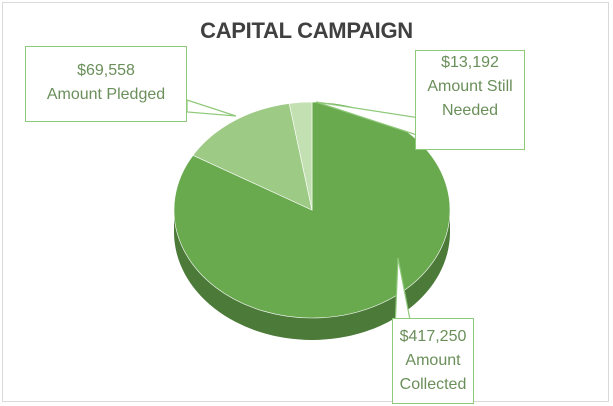 This screenshot has width=613, height=406. Describe the element at coordinates (306, 30) in the screenshot. I see `chart-title: CAPITAL CAMPAIGN` at that location.